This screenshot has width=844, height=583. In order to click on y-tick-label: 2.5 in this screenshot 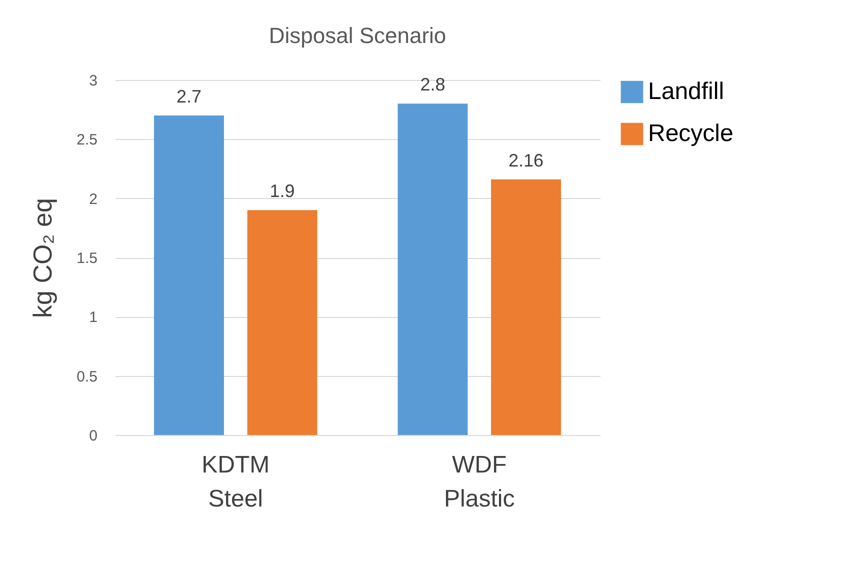, I will do `click(87, 140)`.